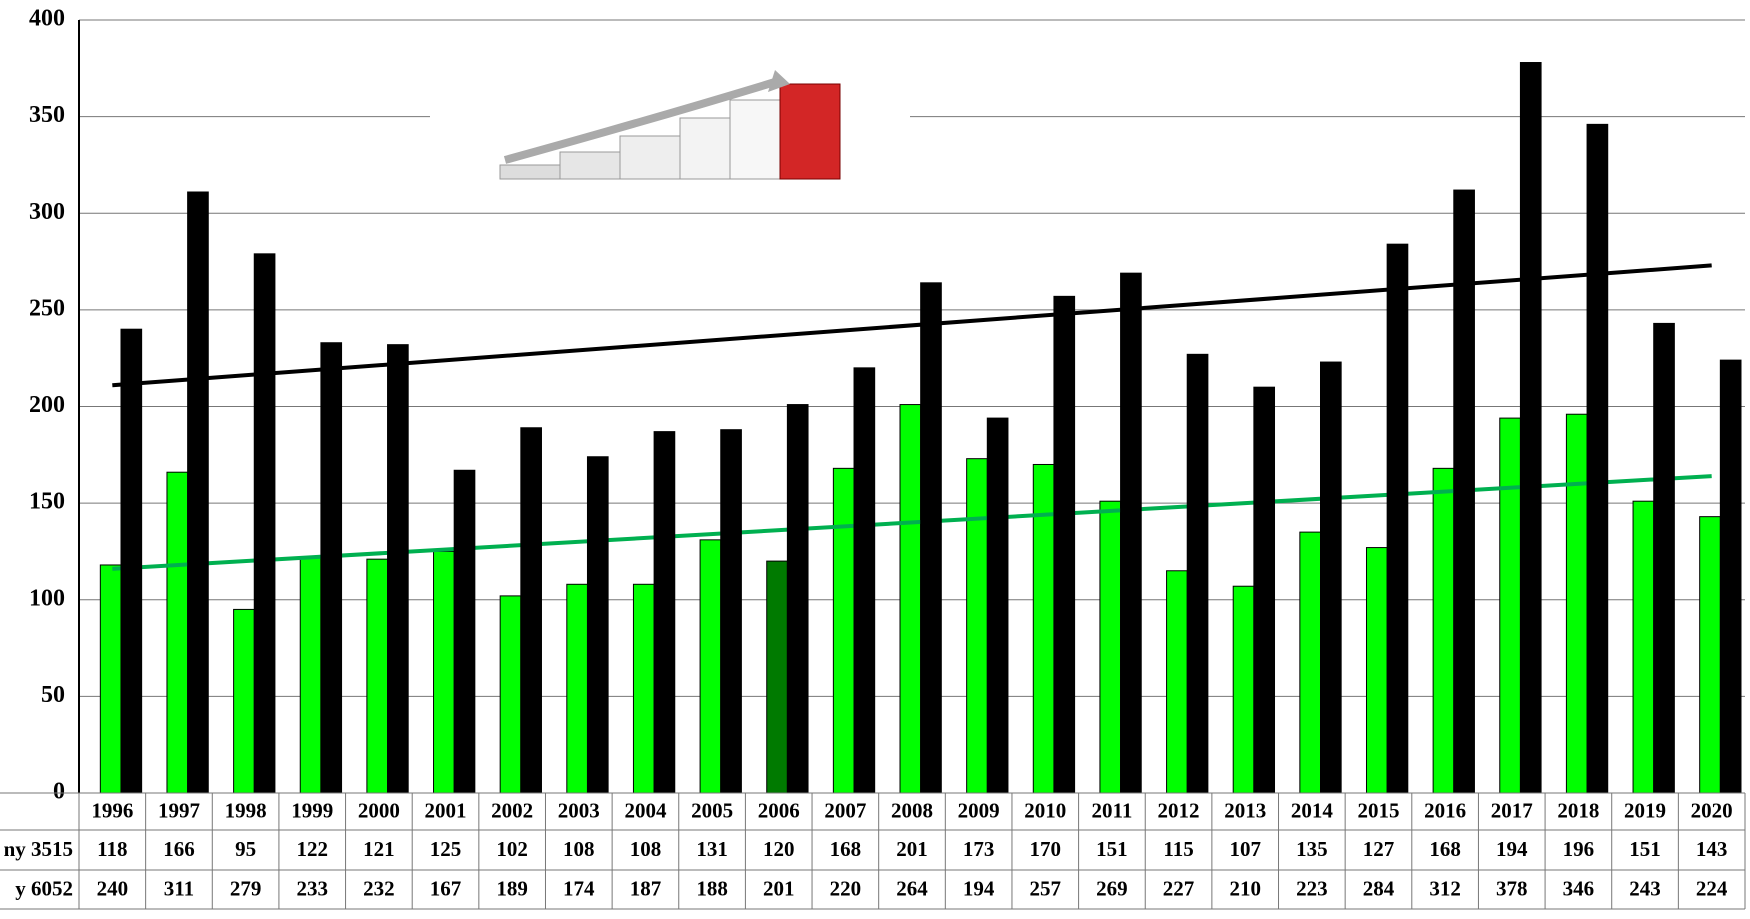 Image resolution: width=1750 pixels, height=919 pixels. I want to click on table-value: 121, so click(379, 849).